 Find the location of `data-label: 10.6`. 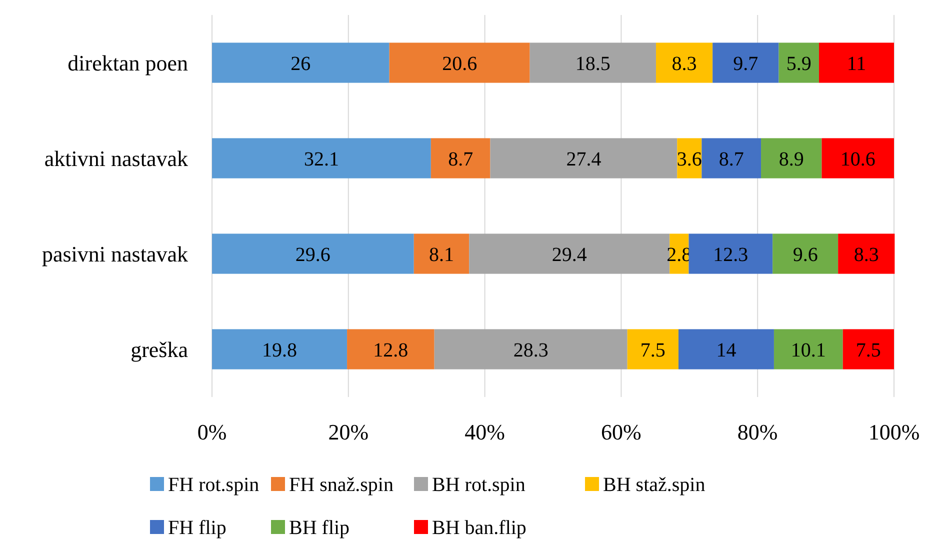

data-label: 10.6 is located at coordinates (858, 159).